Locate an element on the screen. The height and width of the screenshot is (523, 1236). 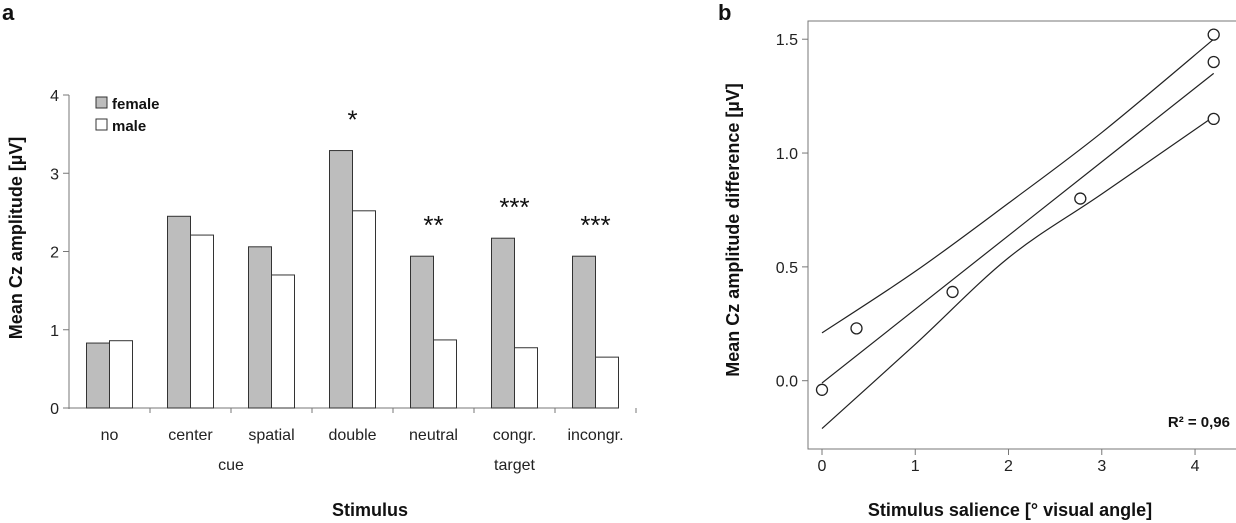
panel-b-label: b is located at coordinates (724, 12).